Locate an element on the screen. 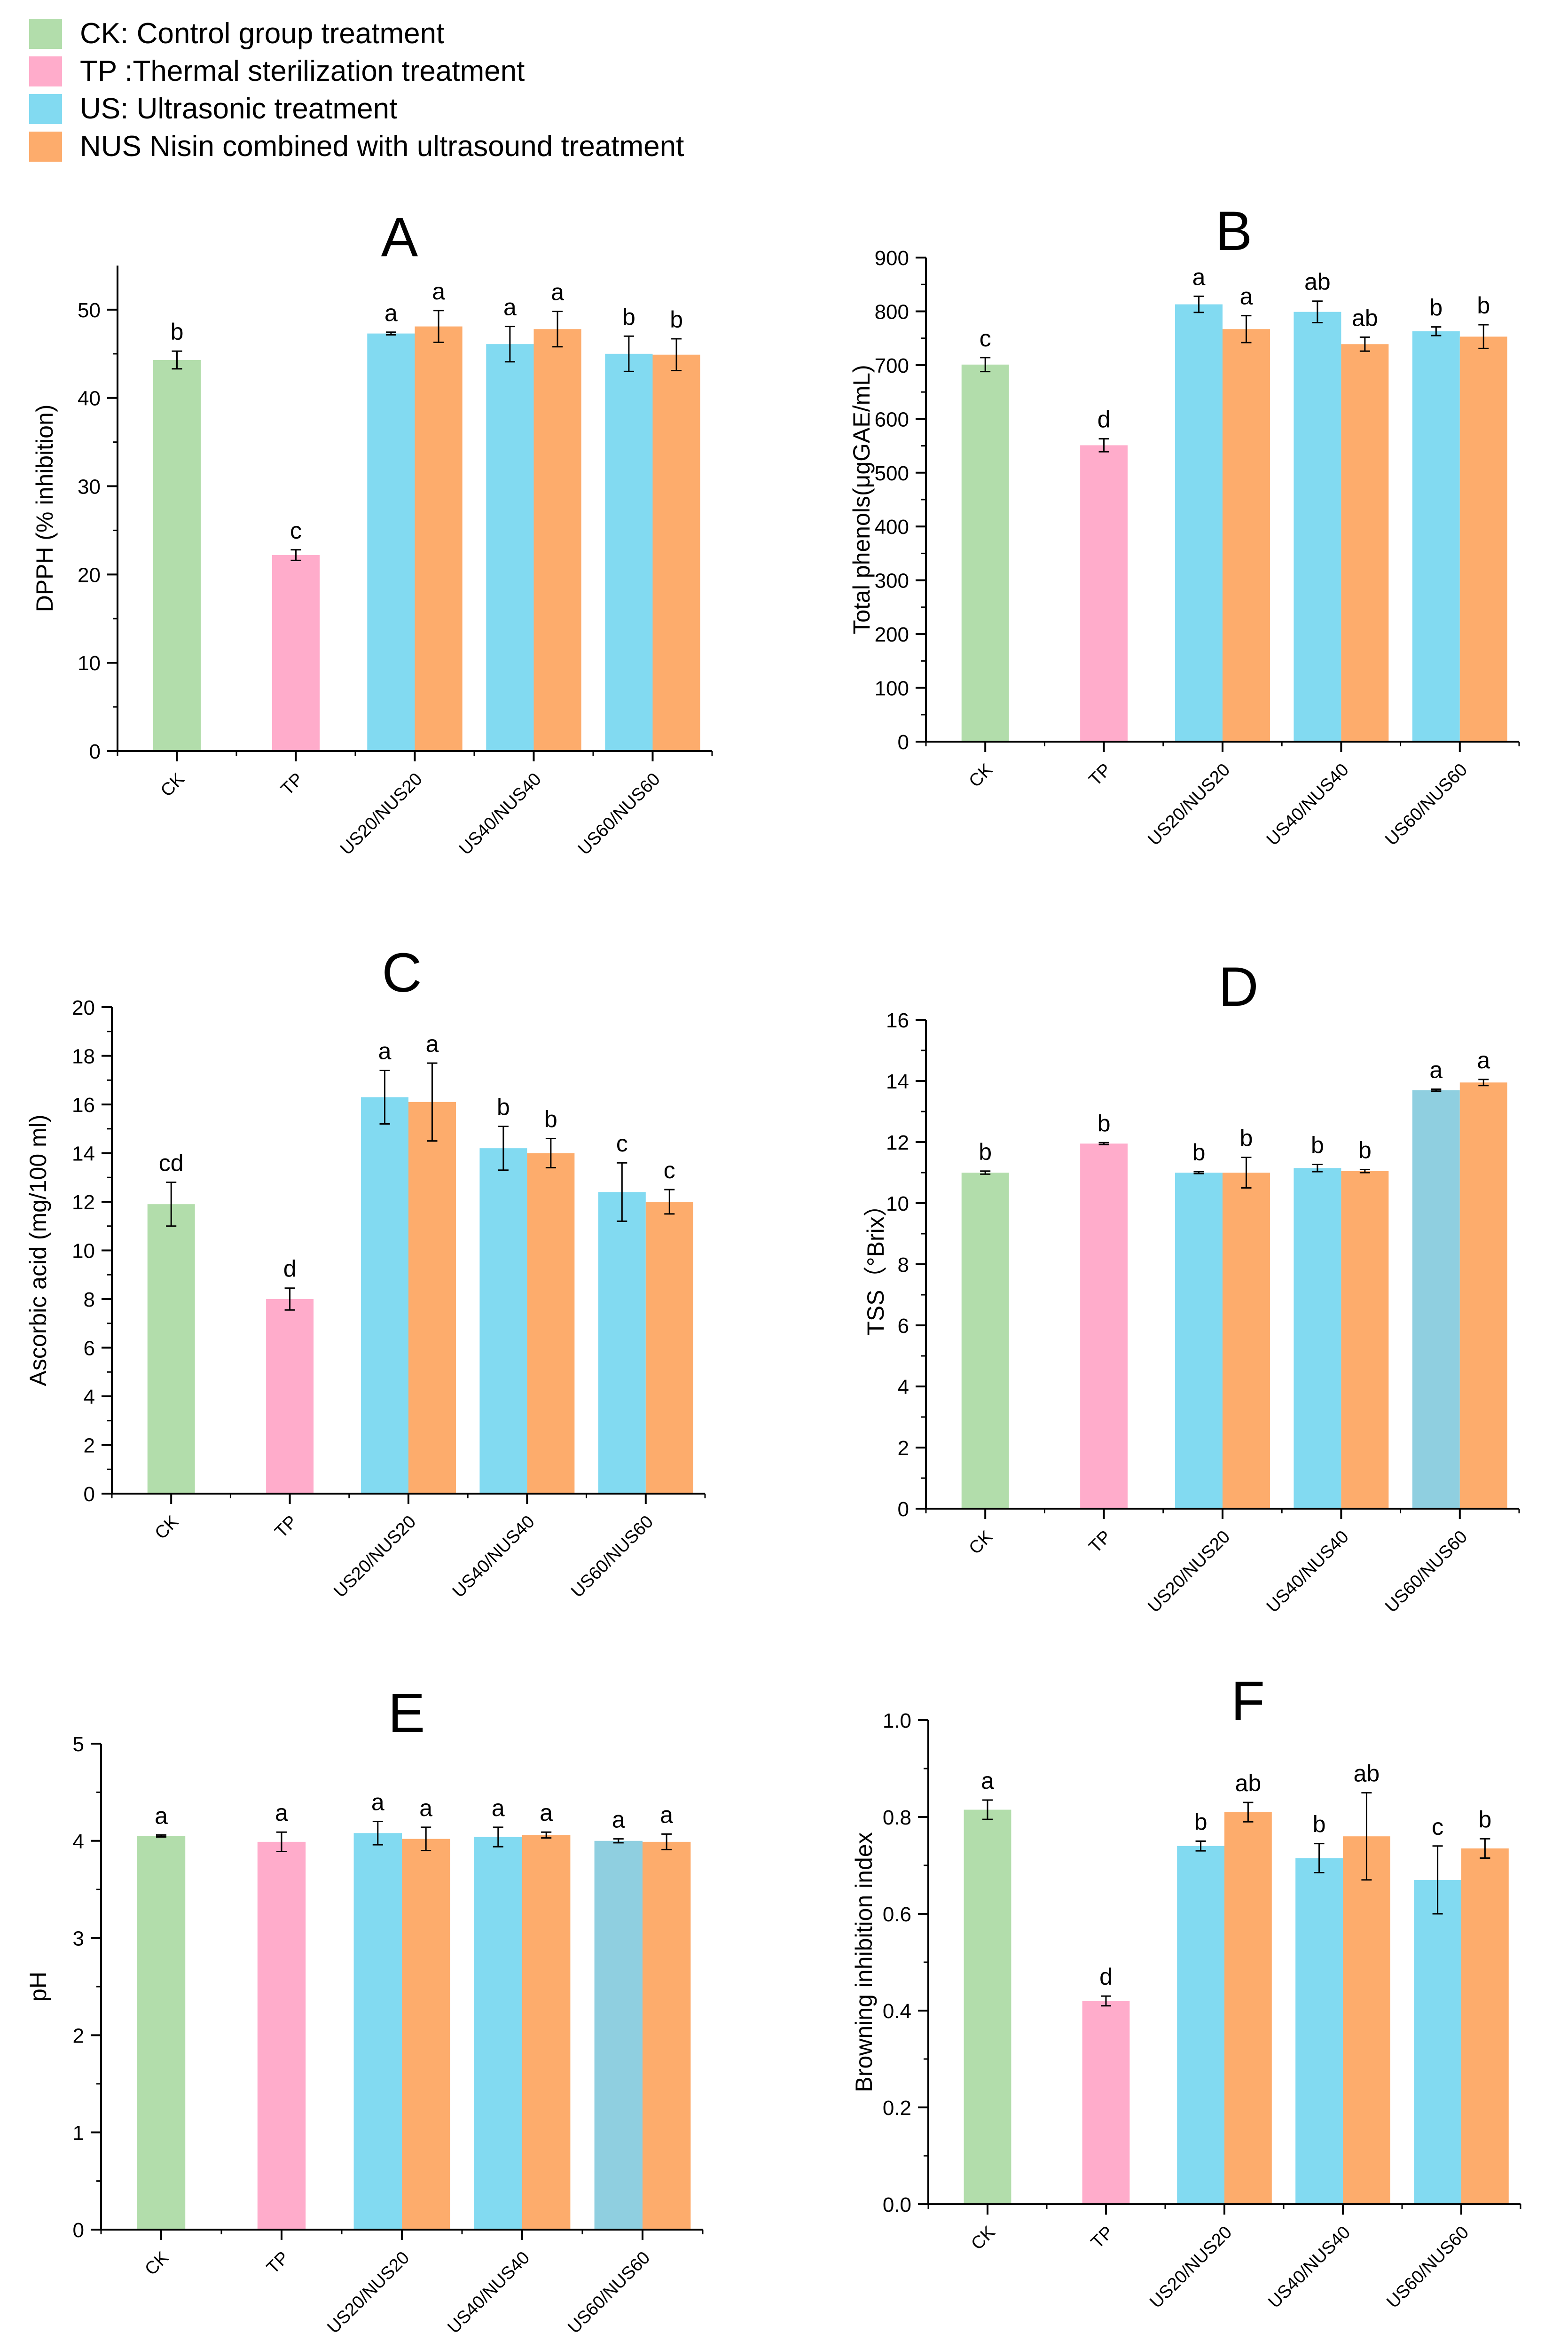  y-tick-label: 400 is located at coordinates (892, 527).